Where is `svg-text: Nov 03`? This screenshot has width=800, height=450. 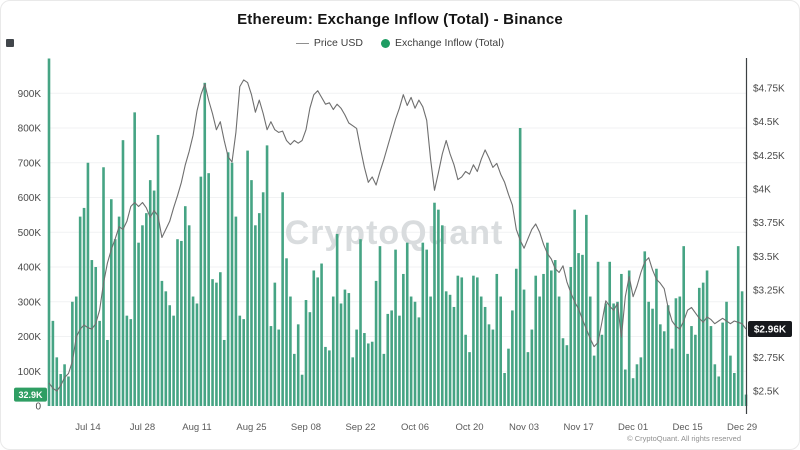 svg-text: Nov 03 is located at coordinates (524, 427).